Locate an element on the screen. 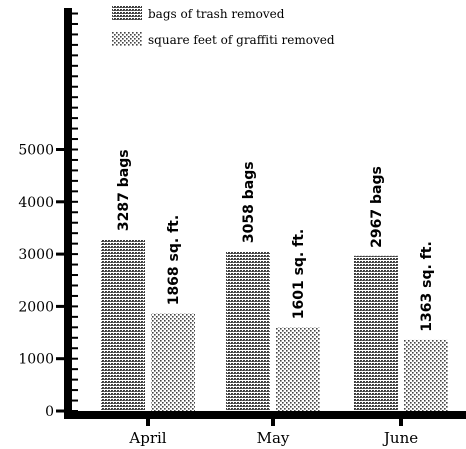 The image size is (466, 449). legend-swatch-trash is located at coordinates (127, 13).